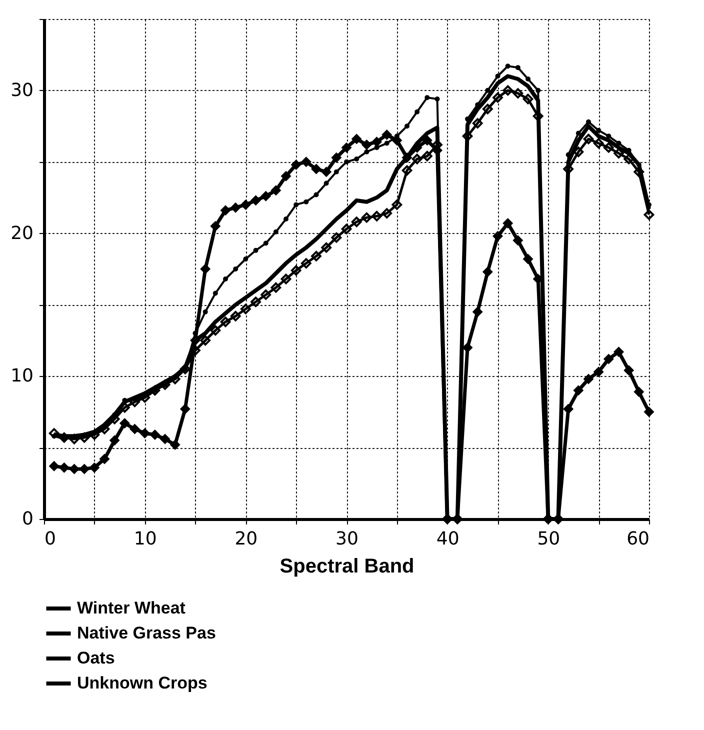  Describe the element at coordinates (638, 539) in the screenshot. I see `x-tick-label: 60` at that location.